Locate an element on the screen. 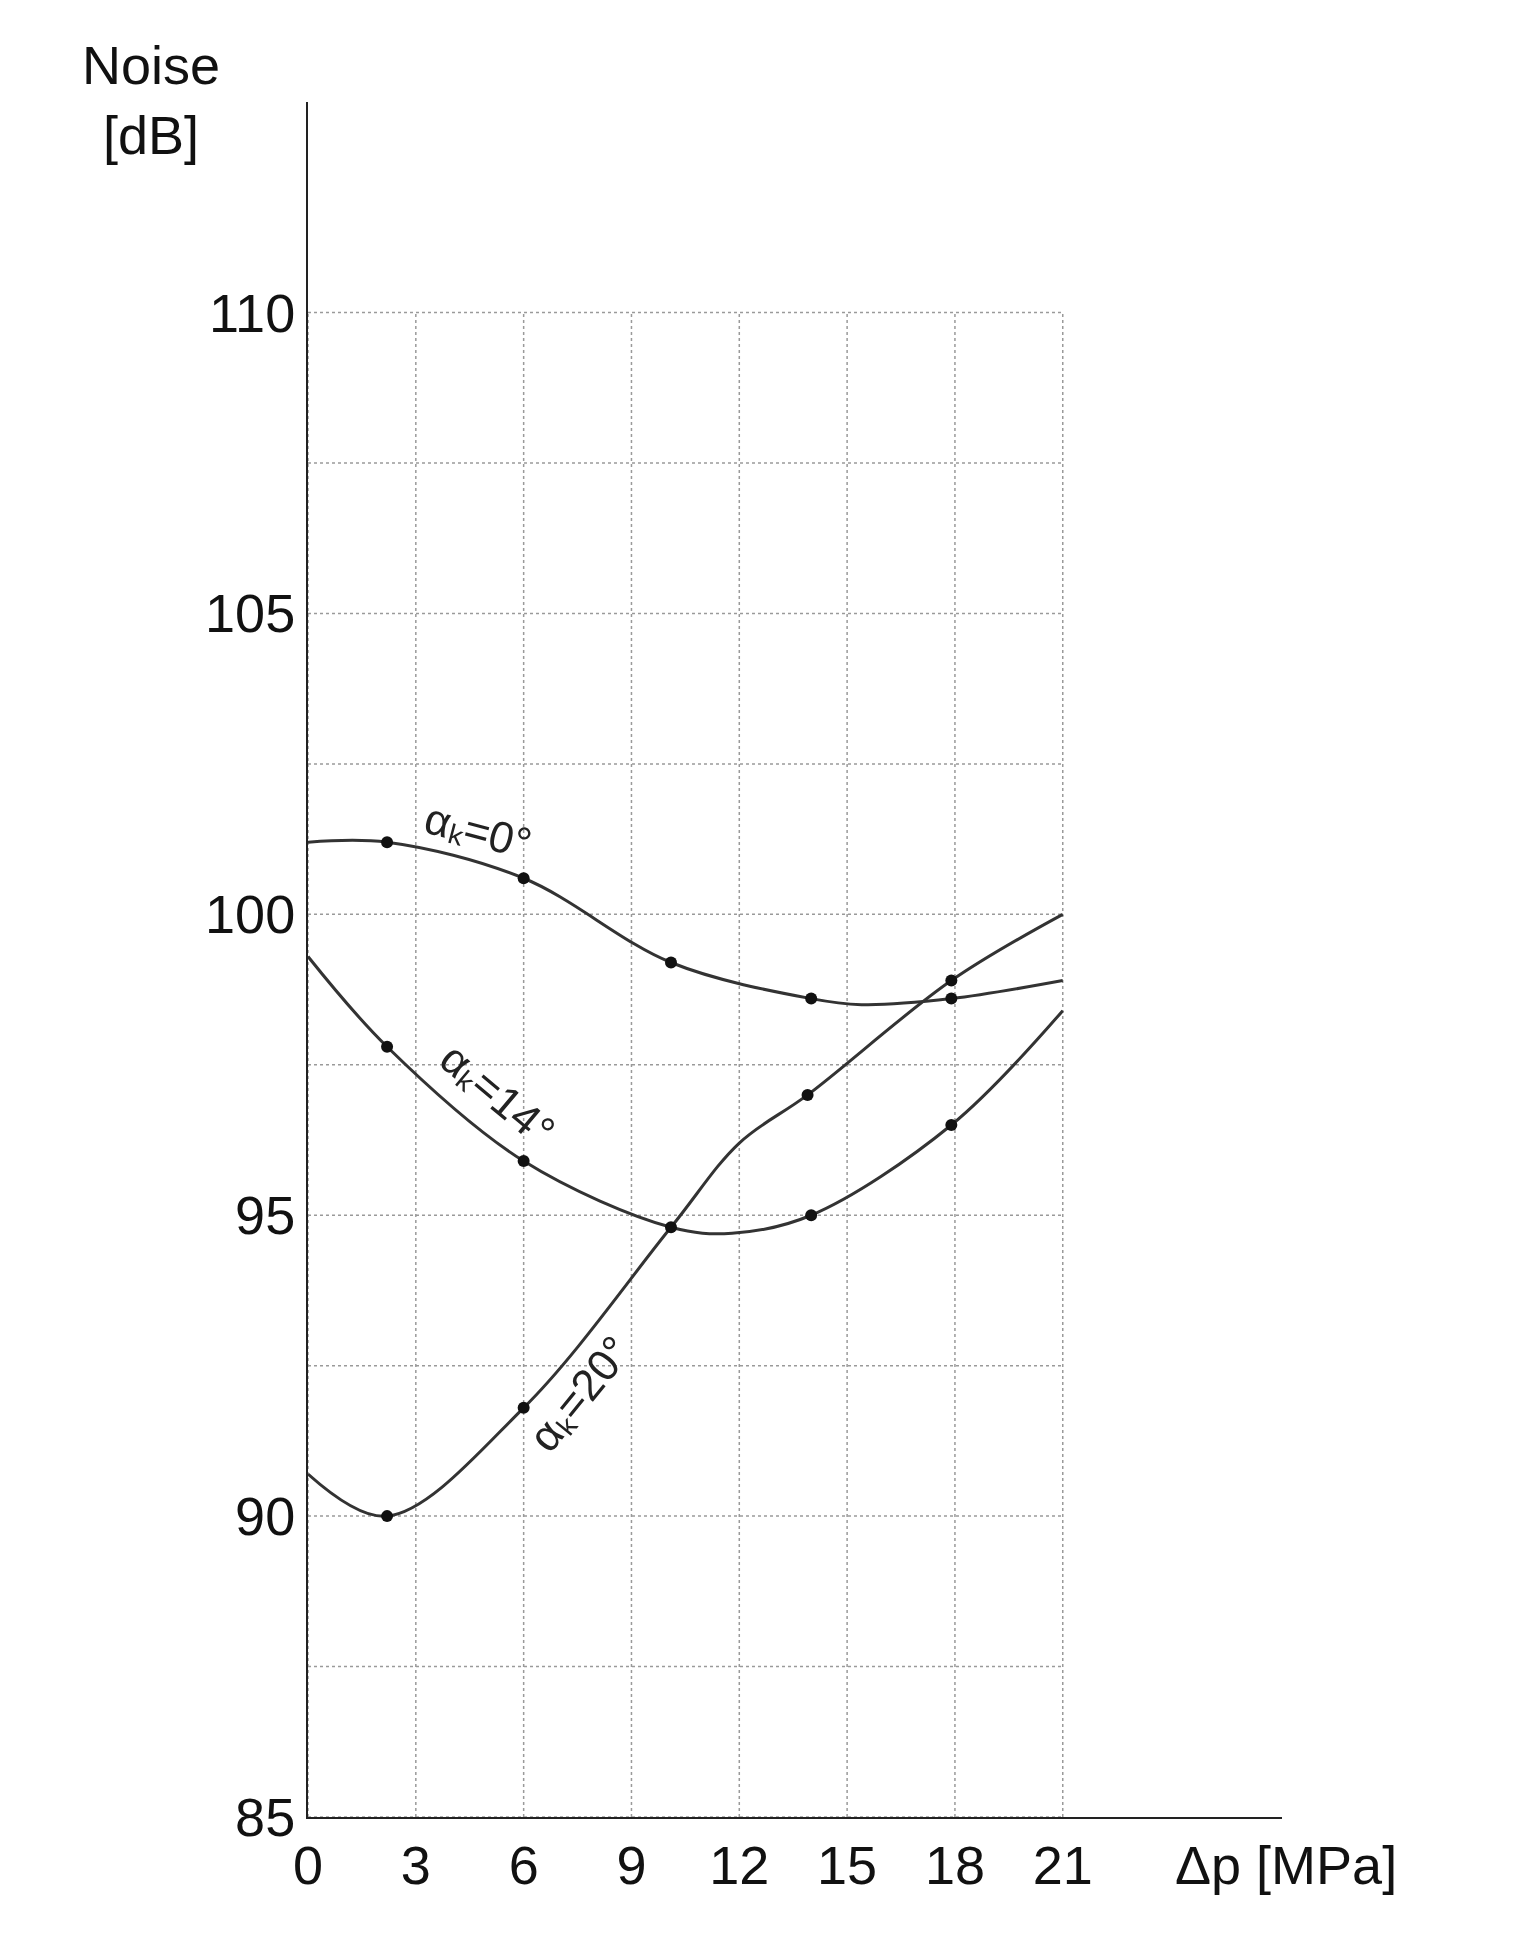 The width and height of the screenshot is (1535, 1939). x-tick-label: 6 is located at coordinates (523, 1864).